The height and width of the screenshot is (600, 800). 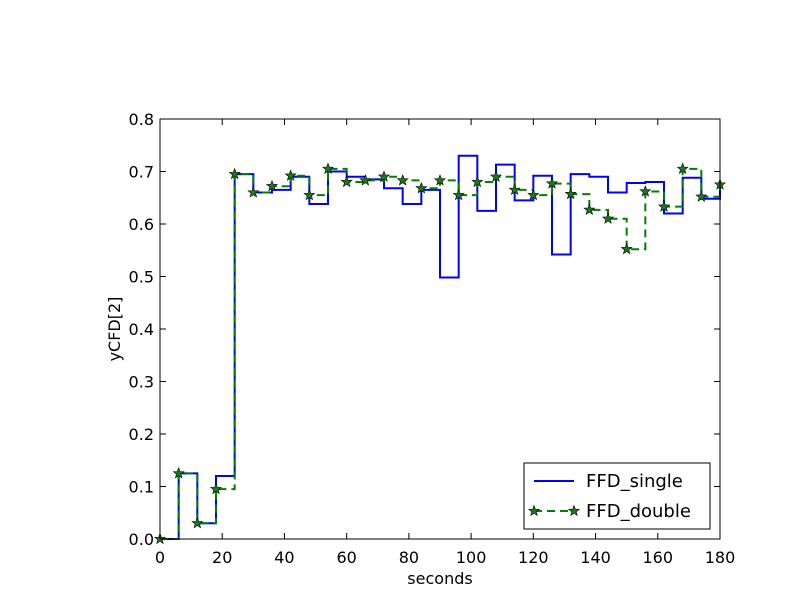 What do you see at coordinates (439, 578) in the screenshot?
I see `x-axis-label: seconds` at bounding box center [439, 578].